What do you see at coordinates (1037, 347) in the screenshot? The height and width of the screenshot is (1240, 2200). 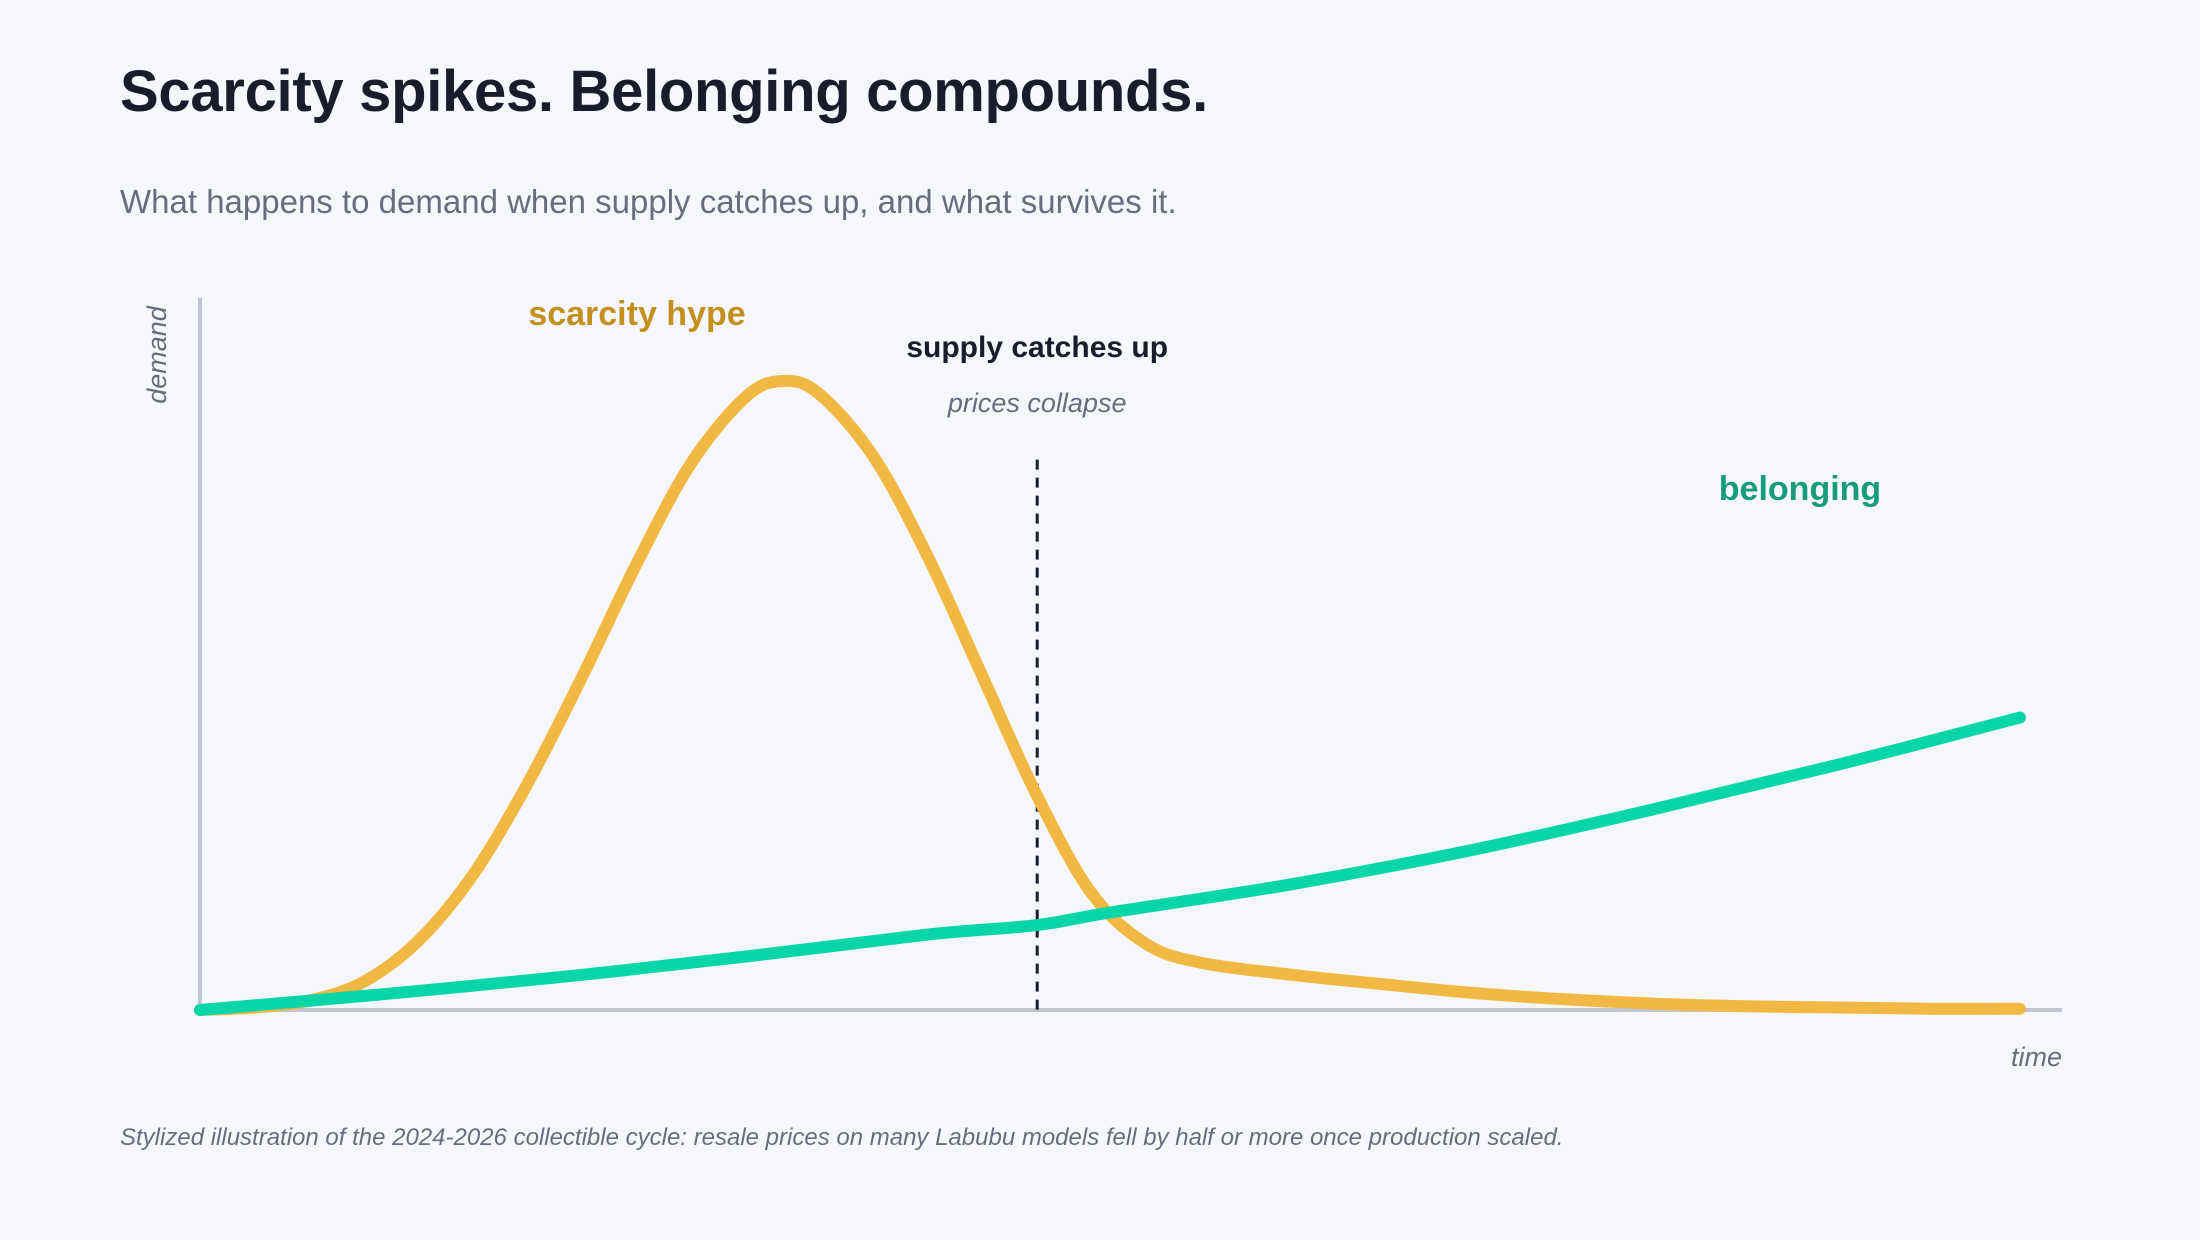 I see `annotation-supply-label: supply catches up` at bounding box center [1037, 347].